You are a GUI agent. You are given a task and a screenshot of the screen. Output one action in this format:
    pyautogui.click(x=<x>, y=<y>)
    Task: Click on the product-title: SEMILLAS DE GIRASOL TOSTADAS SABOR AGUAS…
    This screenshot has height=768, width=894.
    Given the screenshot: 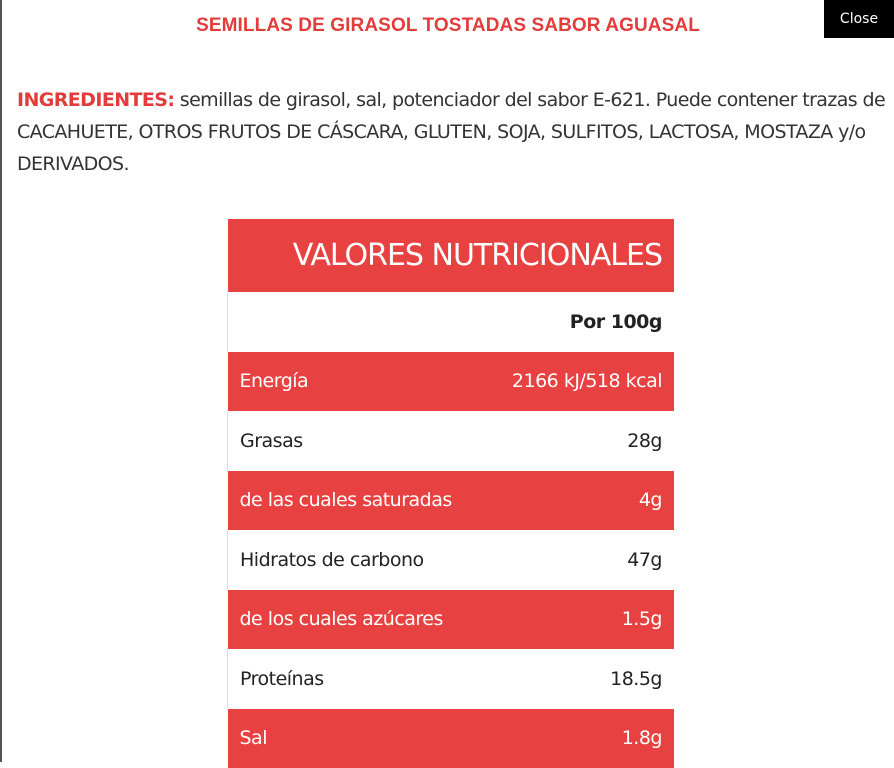 What is the action you would take?
    pyautogui.click(x=448, y=26)
    